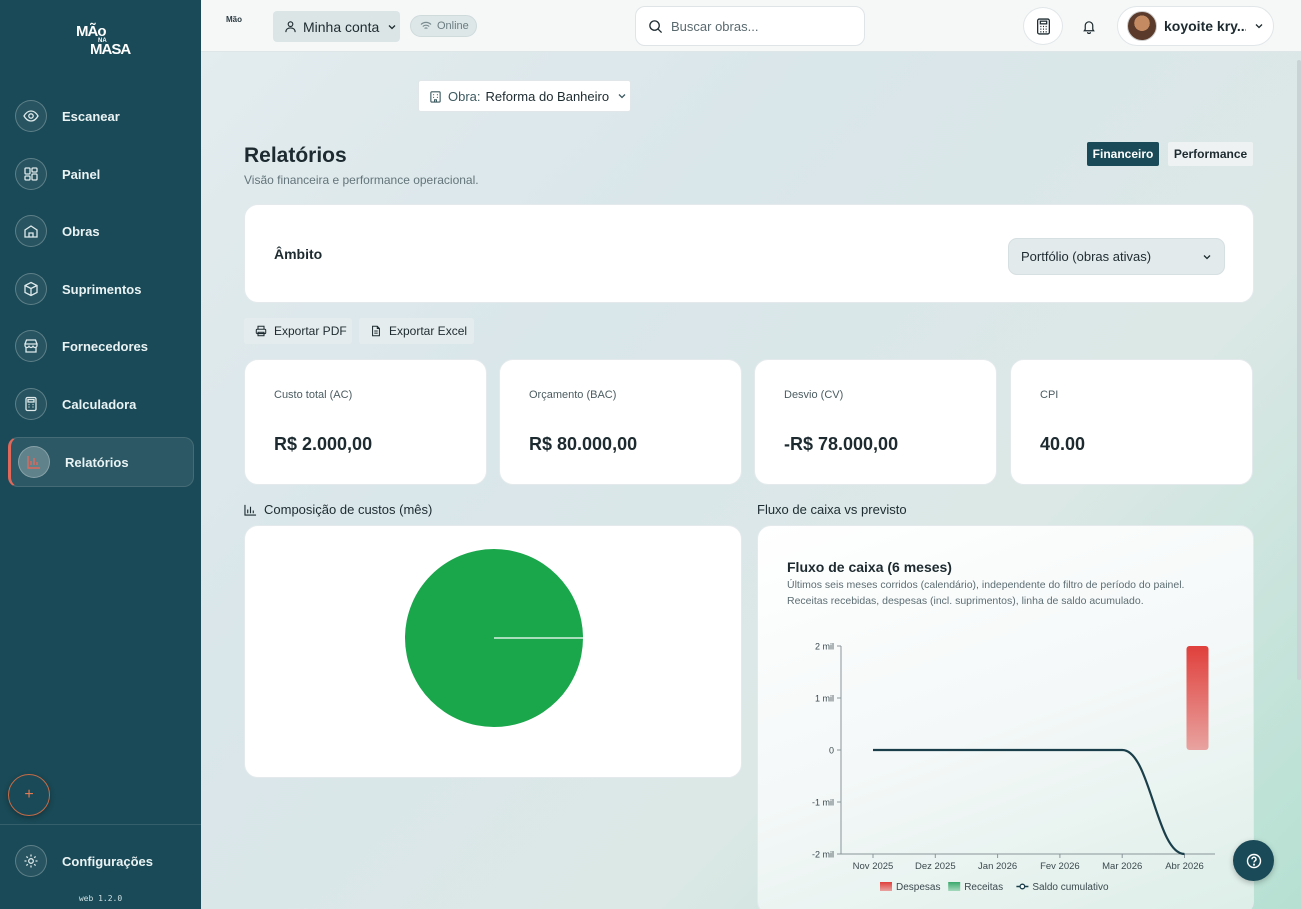  What do you see at coordinates (1070, 887) in the screenshot?
I see `legend-label: Saldo cumulativo` at bounding box center [1070, 887].